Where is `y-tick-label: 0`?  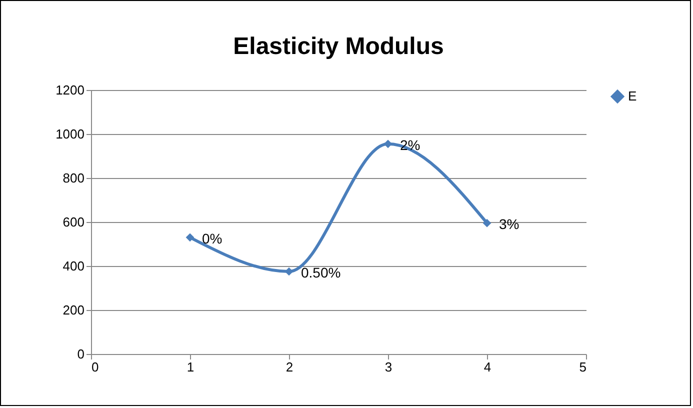 y-tick-label: 0 is located at coordinates (80, 354).